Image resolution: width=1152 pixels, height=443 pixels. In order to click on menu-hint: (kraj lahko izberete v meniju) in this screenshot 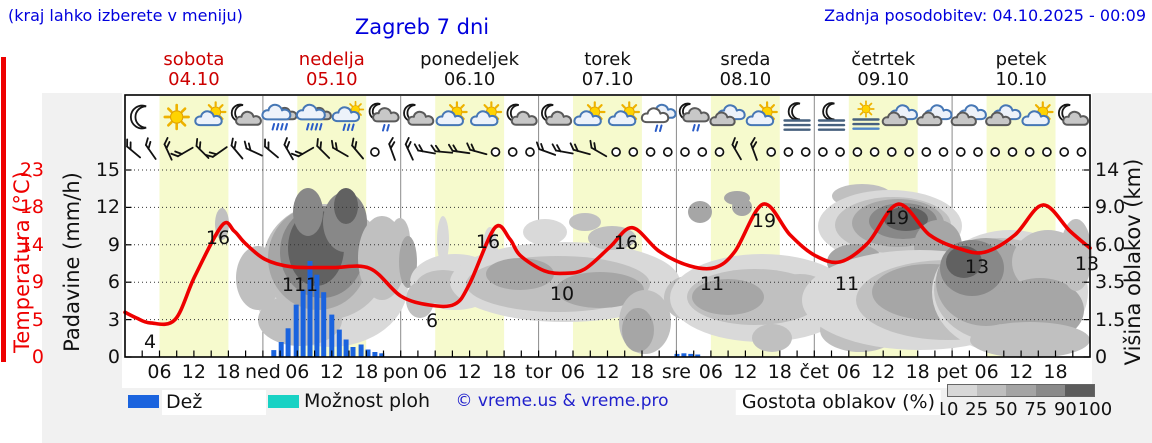, I will do `click(125, 15)`.